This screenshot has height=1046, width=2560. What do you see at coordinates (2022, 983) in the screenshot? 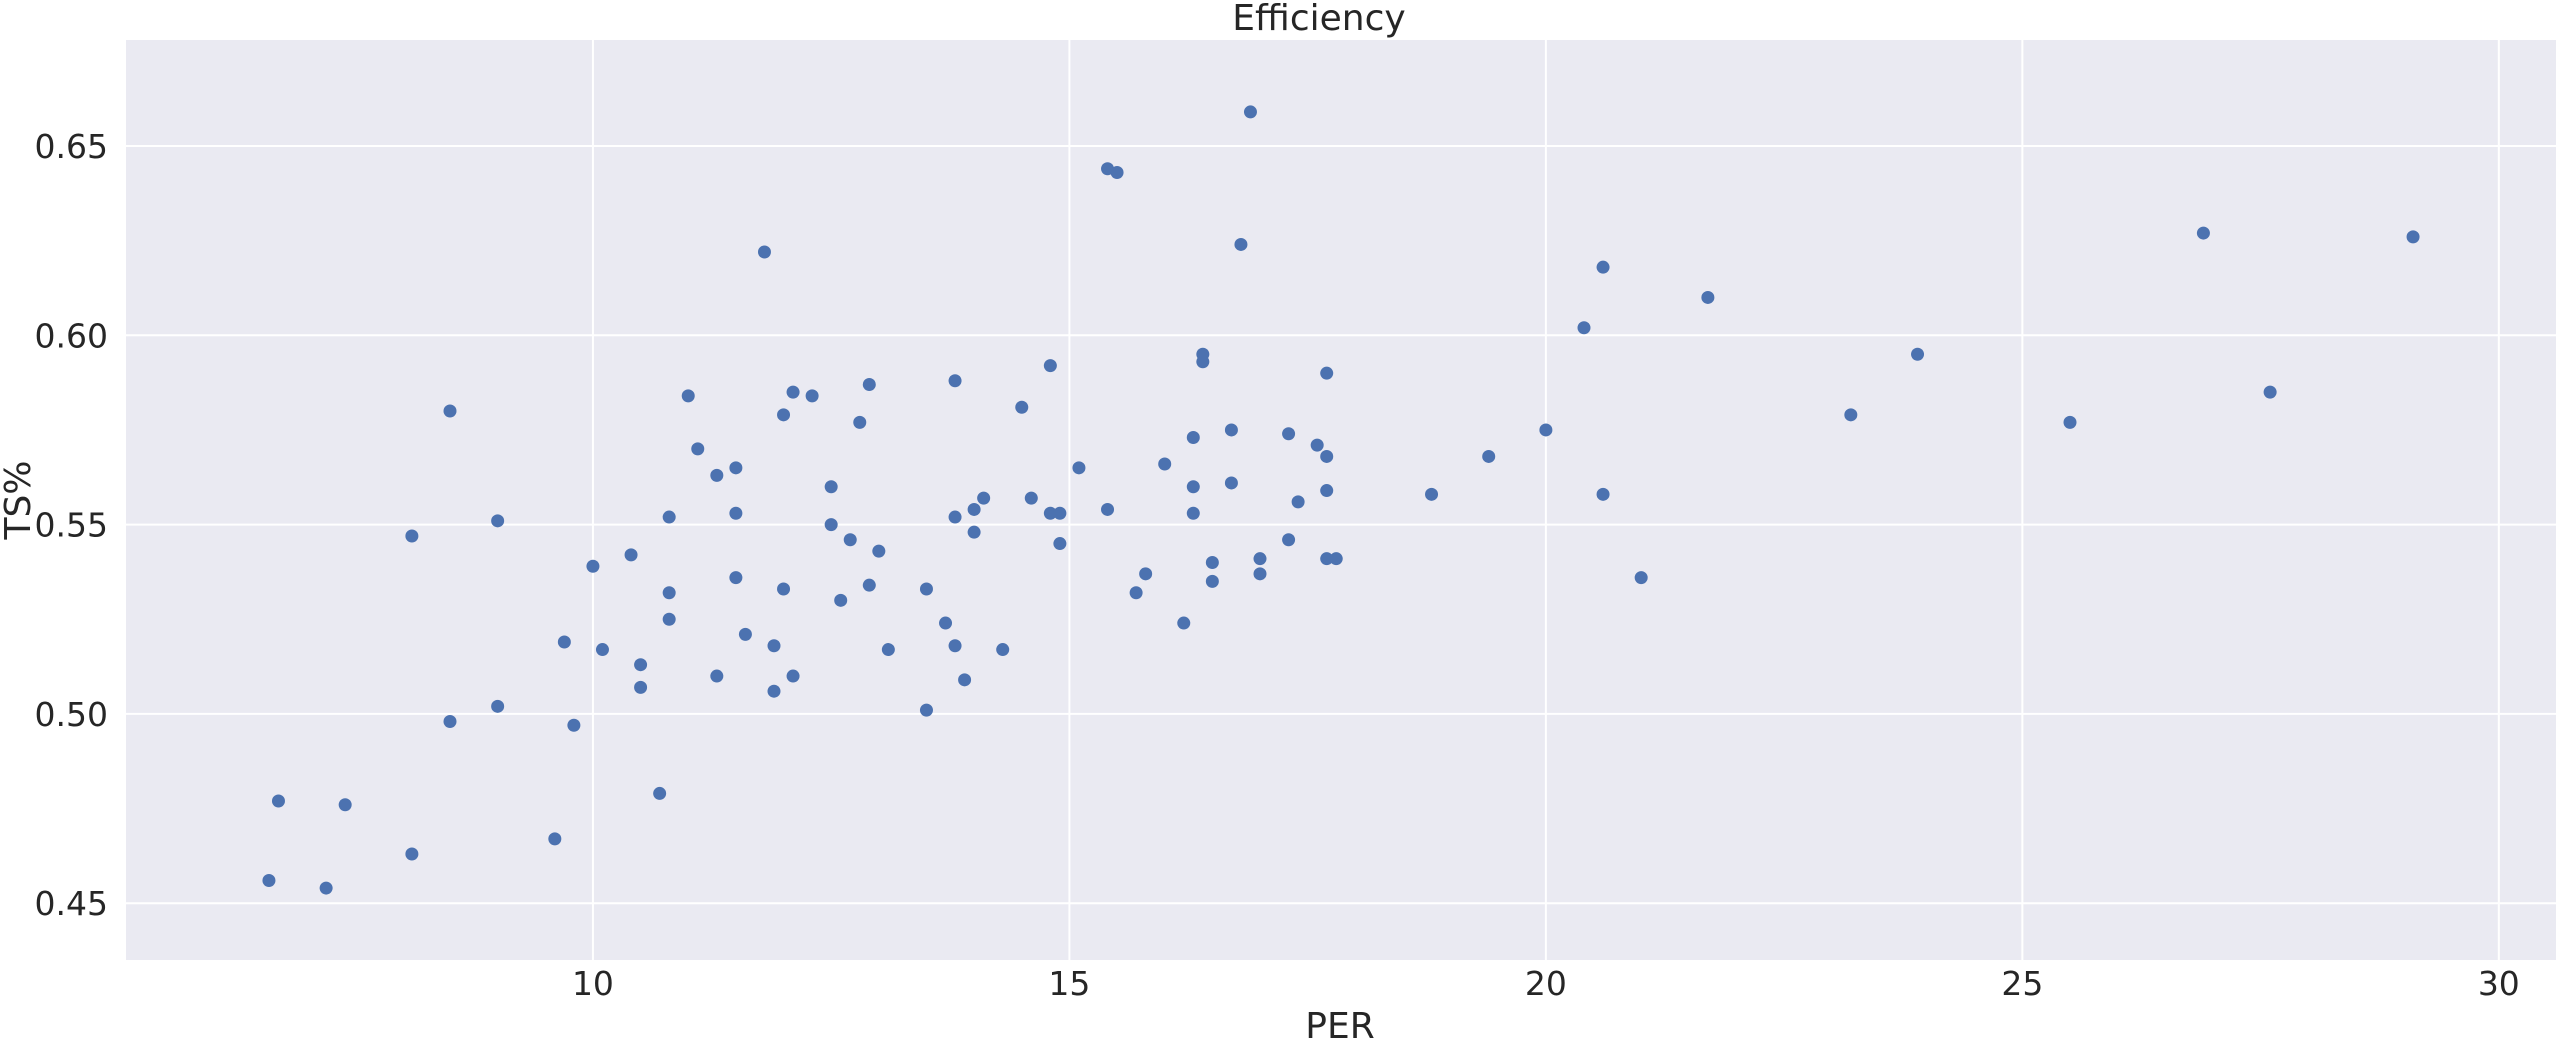
I see `x-tick-label: 25` at bounding box center [2022, 983].